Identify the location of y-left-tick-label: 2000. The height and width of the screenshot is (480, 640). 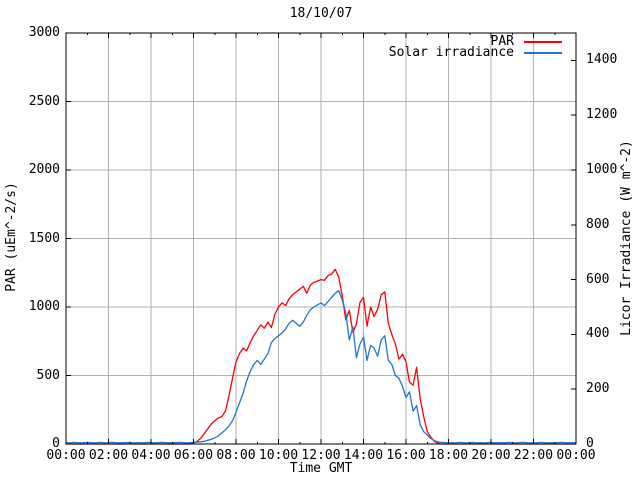
(44, 169).